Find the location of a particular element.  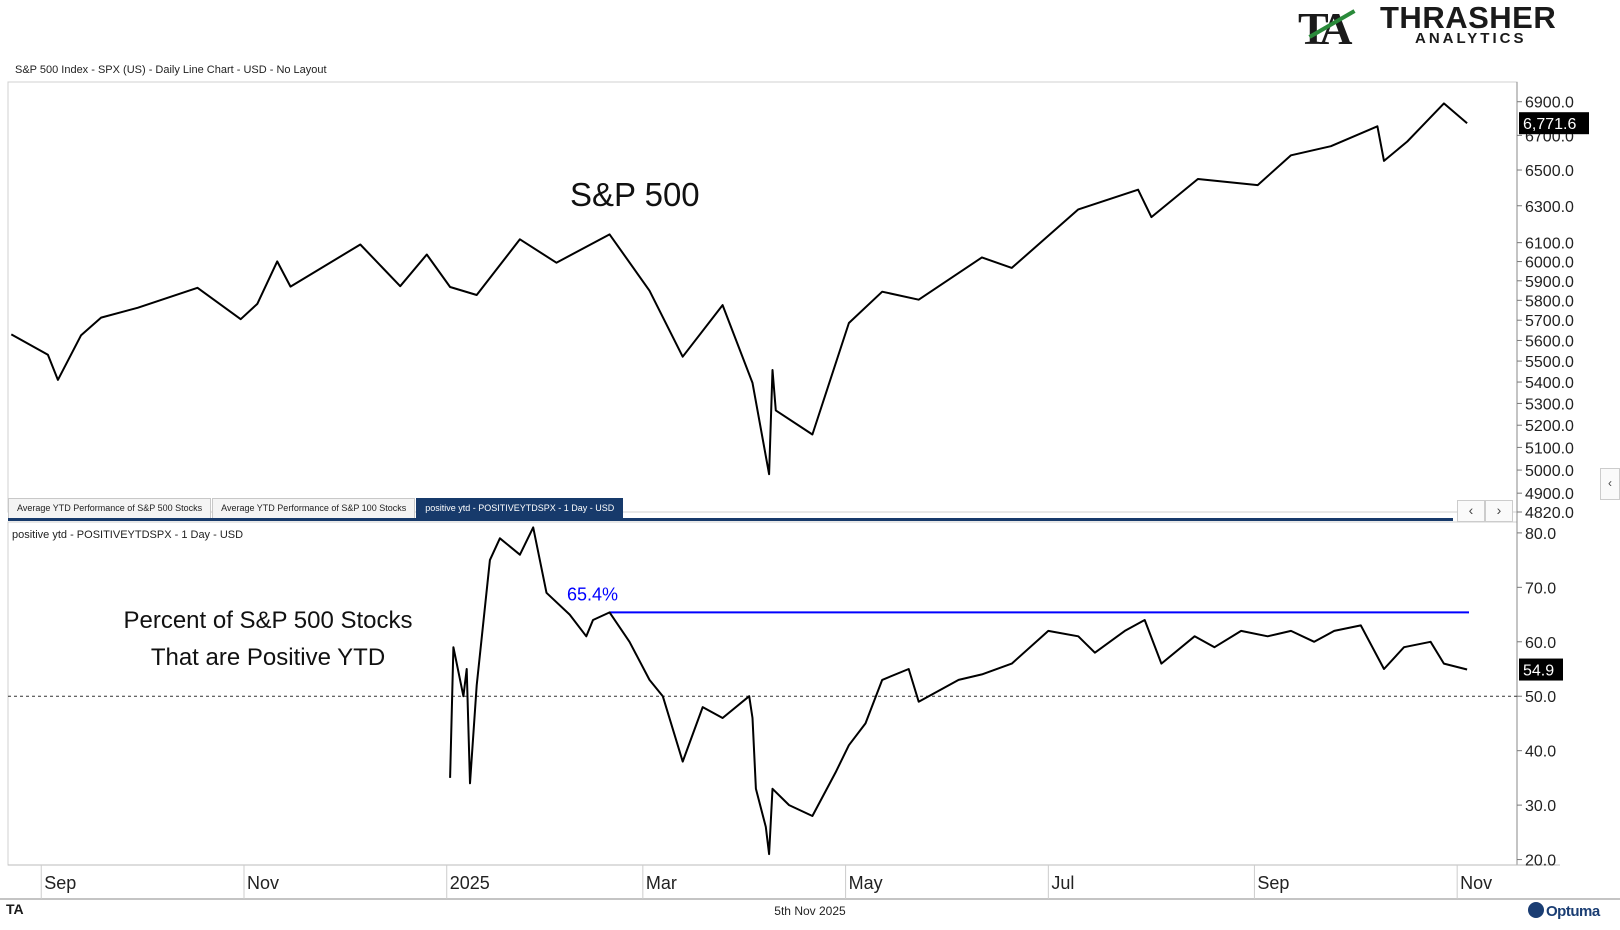

optuma-icon is located at coordinates (1536, 910).